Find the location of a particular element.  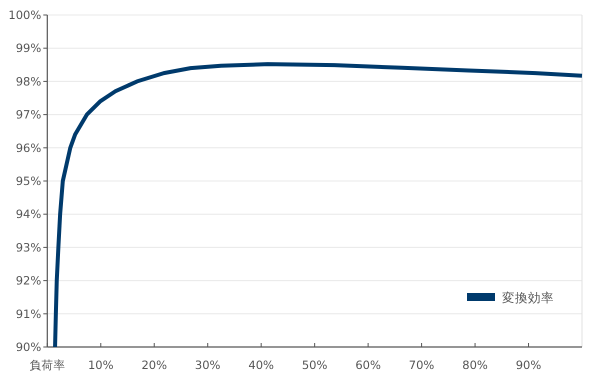

x-tick-label: 70% is located at coordinates (421, 365).